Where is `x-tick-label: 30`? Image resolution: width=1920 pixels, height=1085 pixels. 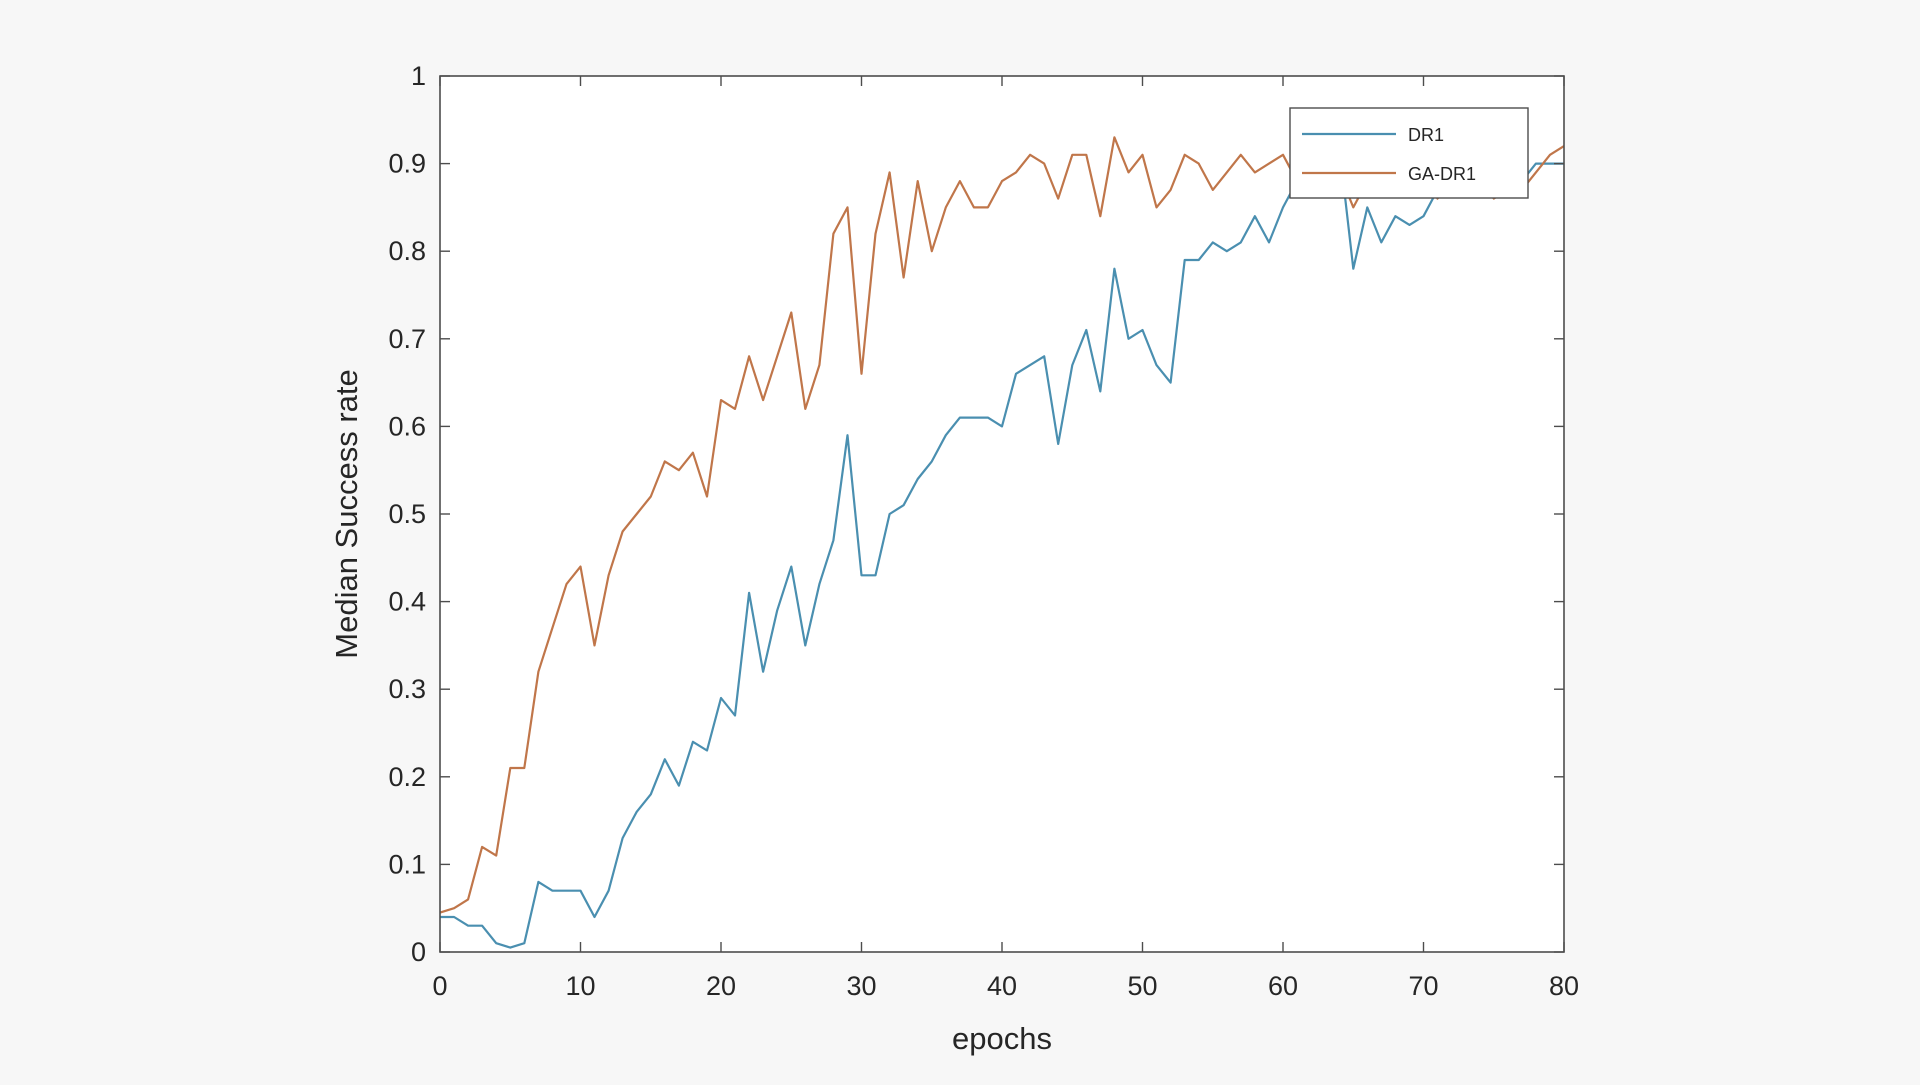
x-tick-label: 30 is located at coordinates (861, 986).